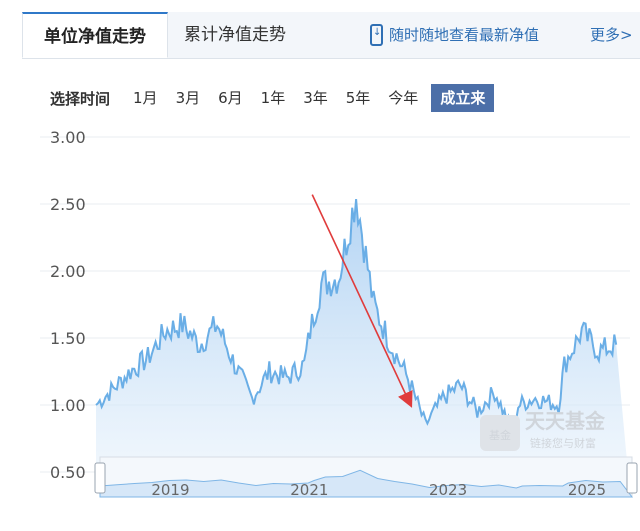  I want to click on range-navigator: 2019 2021 2023 2025, so click(366, 477).